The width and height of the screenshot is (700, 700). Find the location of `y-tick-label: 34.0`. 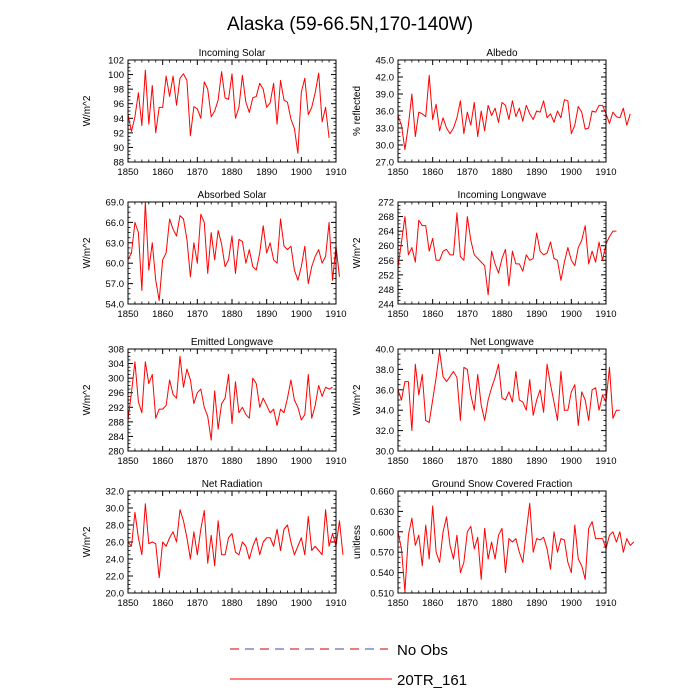

y-tick-label: 34.0 is located at coordinates (385, 411).